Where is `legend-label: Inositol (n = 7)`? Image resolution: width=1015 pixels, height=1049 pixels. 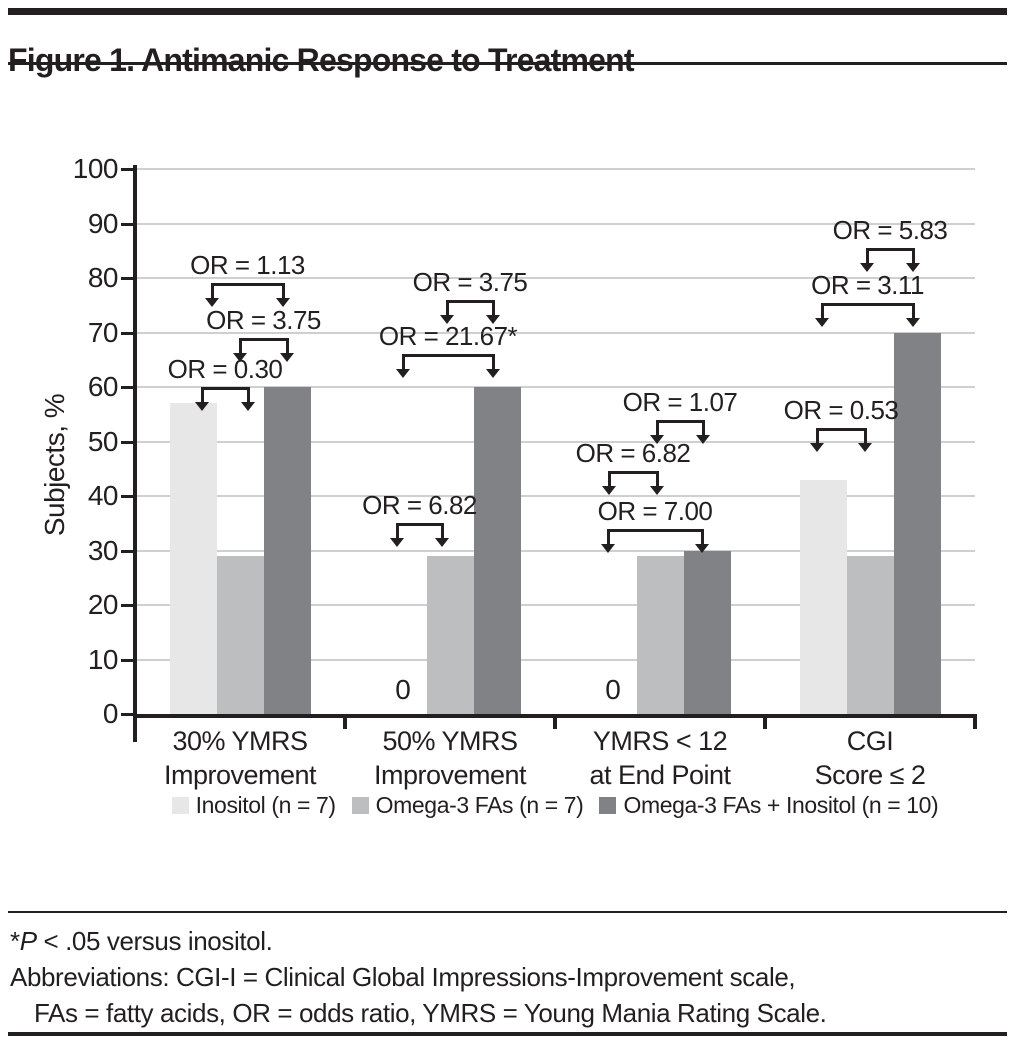 legend-label: Inositol (n = 7) is located at coordinates (265, 805).